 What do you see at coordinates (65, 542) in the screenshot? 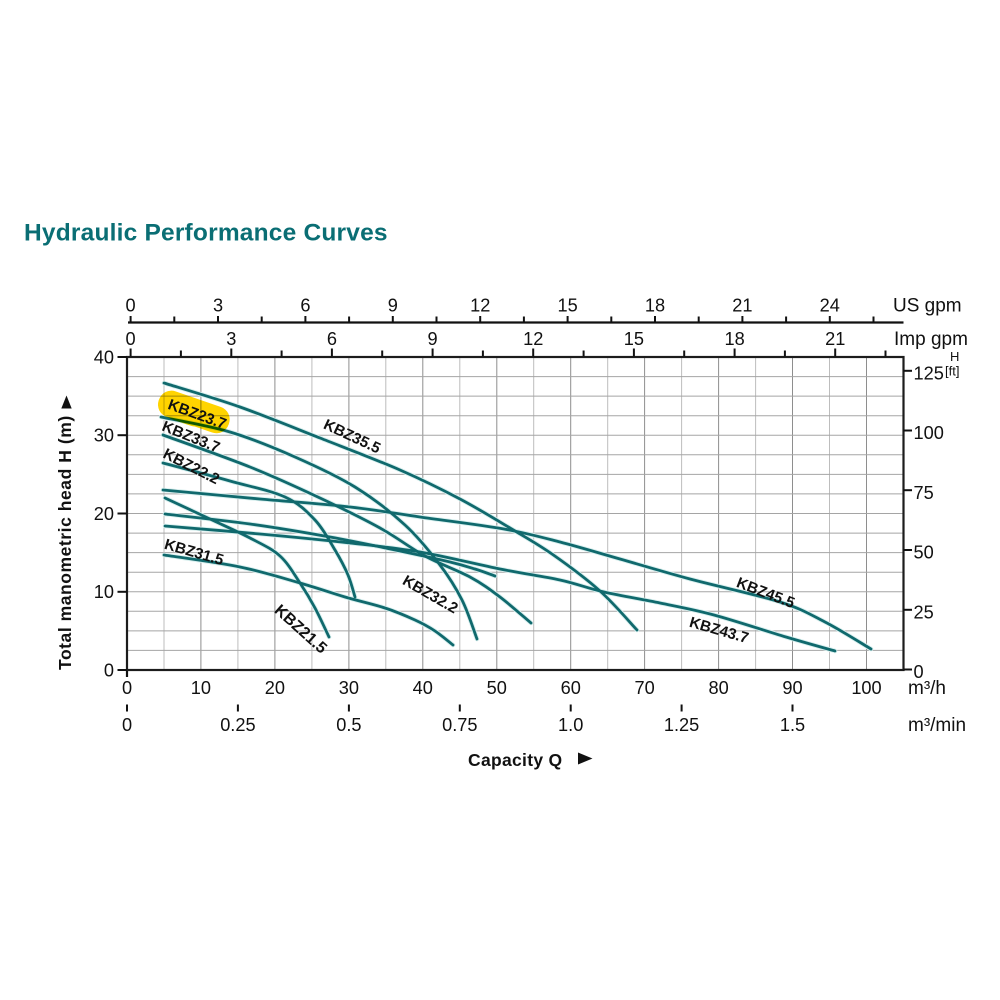
I see `svg-text: Total manometric head H (m)` at bounding box center [65, 542].